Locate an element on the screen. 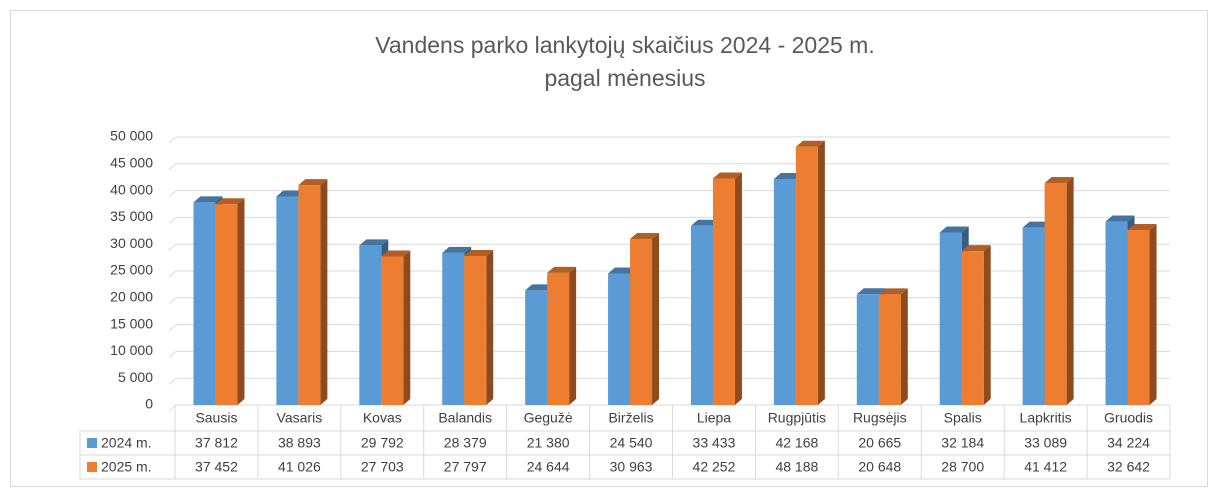  x-tick-label: Kovas is located at coordinates (382, 418).